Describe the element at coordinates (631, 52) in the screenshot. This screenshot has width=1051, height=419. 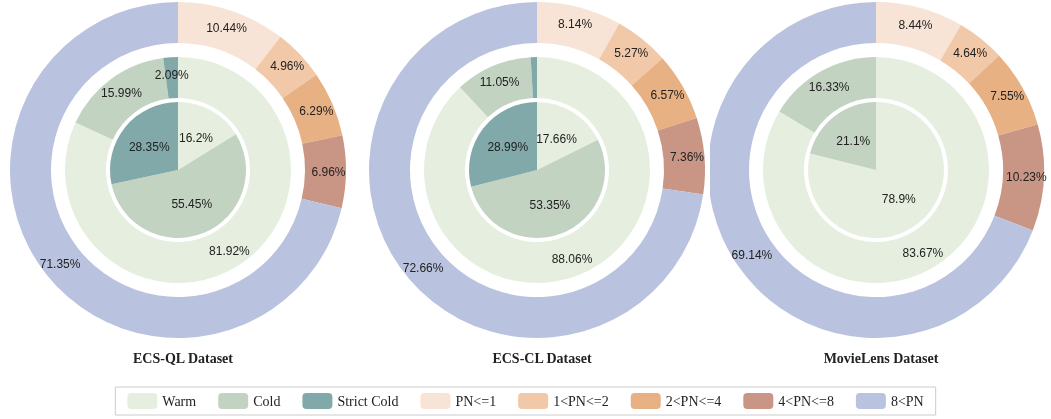
I see `data-label: 5.27%` at that location.